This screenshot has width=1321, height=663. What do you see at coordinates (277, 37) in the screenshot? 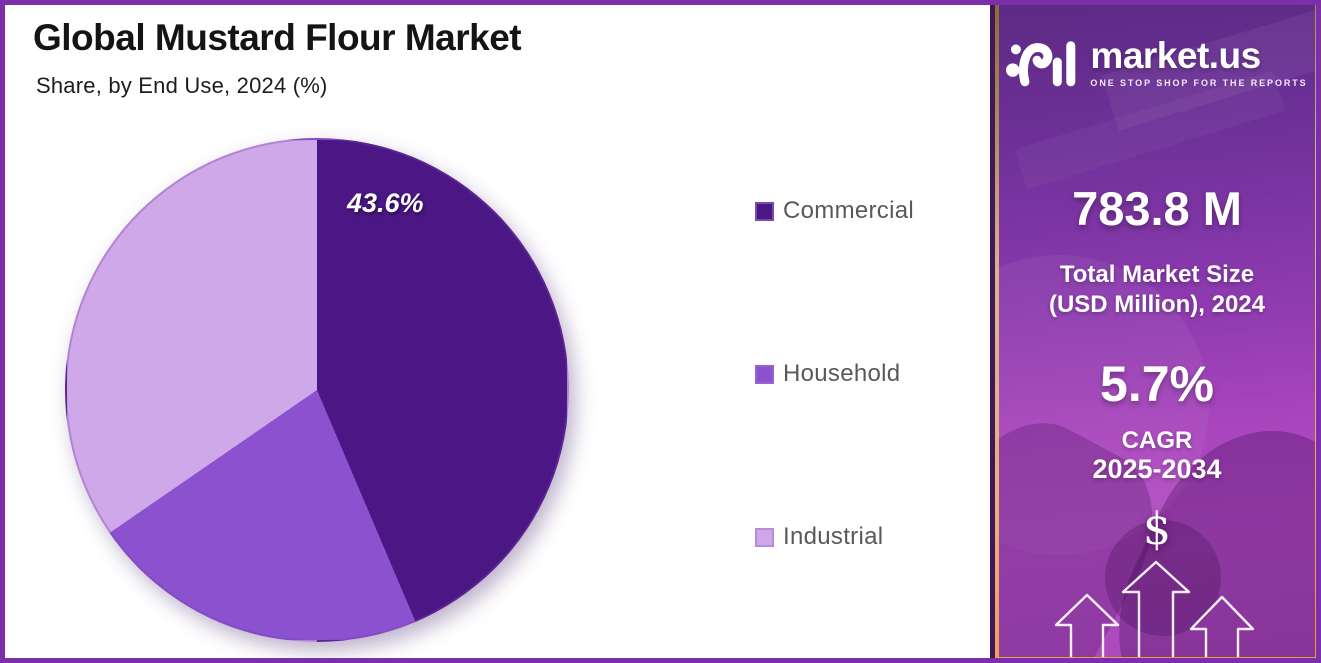
I see `page-title: Global Mustard Flour Market` at bounding box center [277, 37].